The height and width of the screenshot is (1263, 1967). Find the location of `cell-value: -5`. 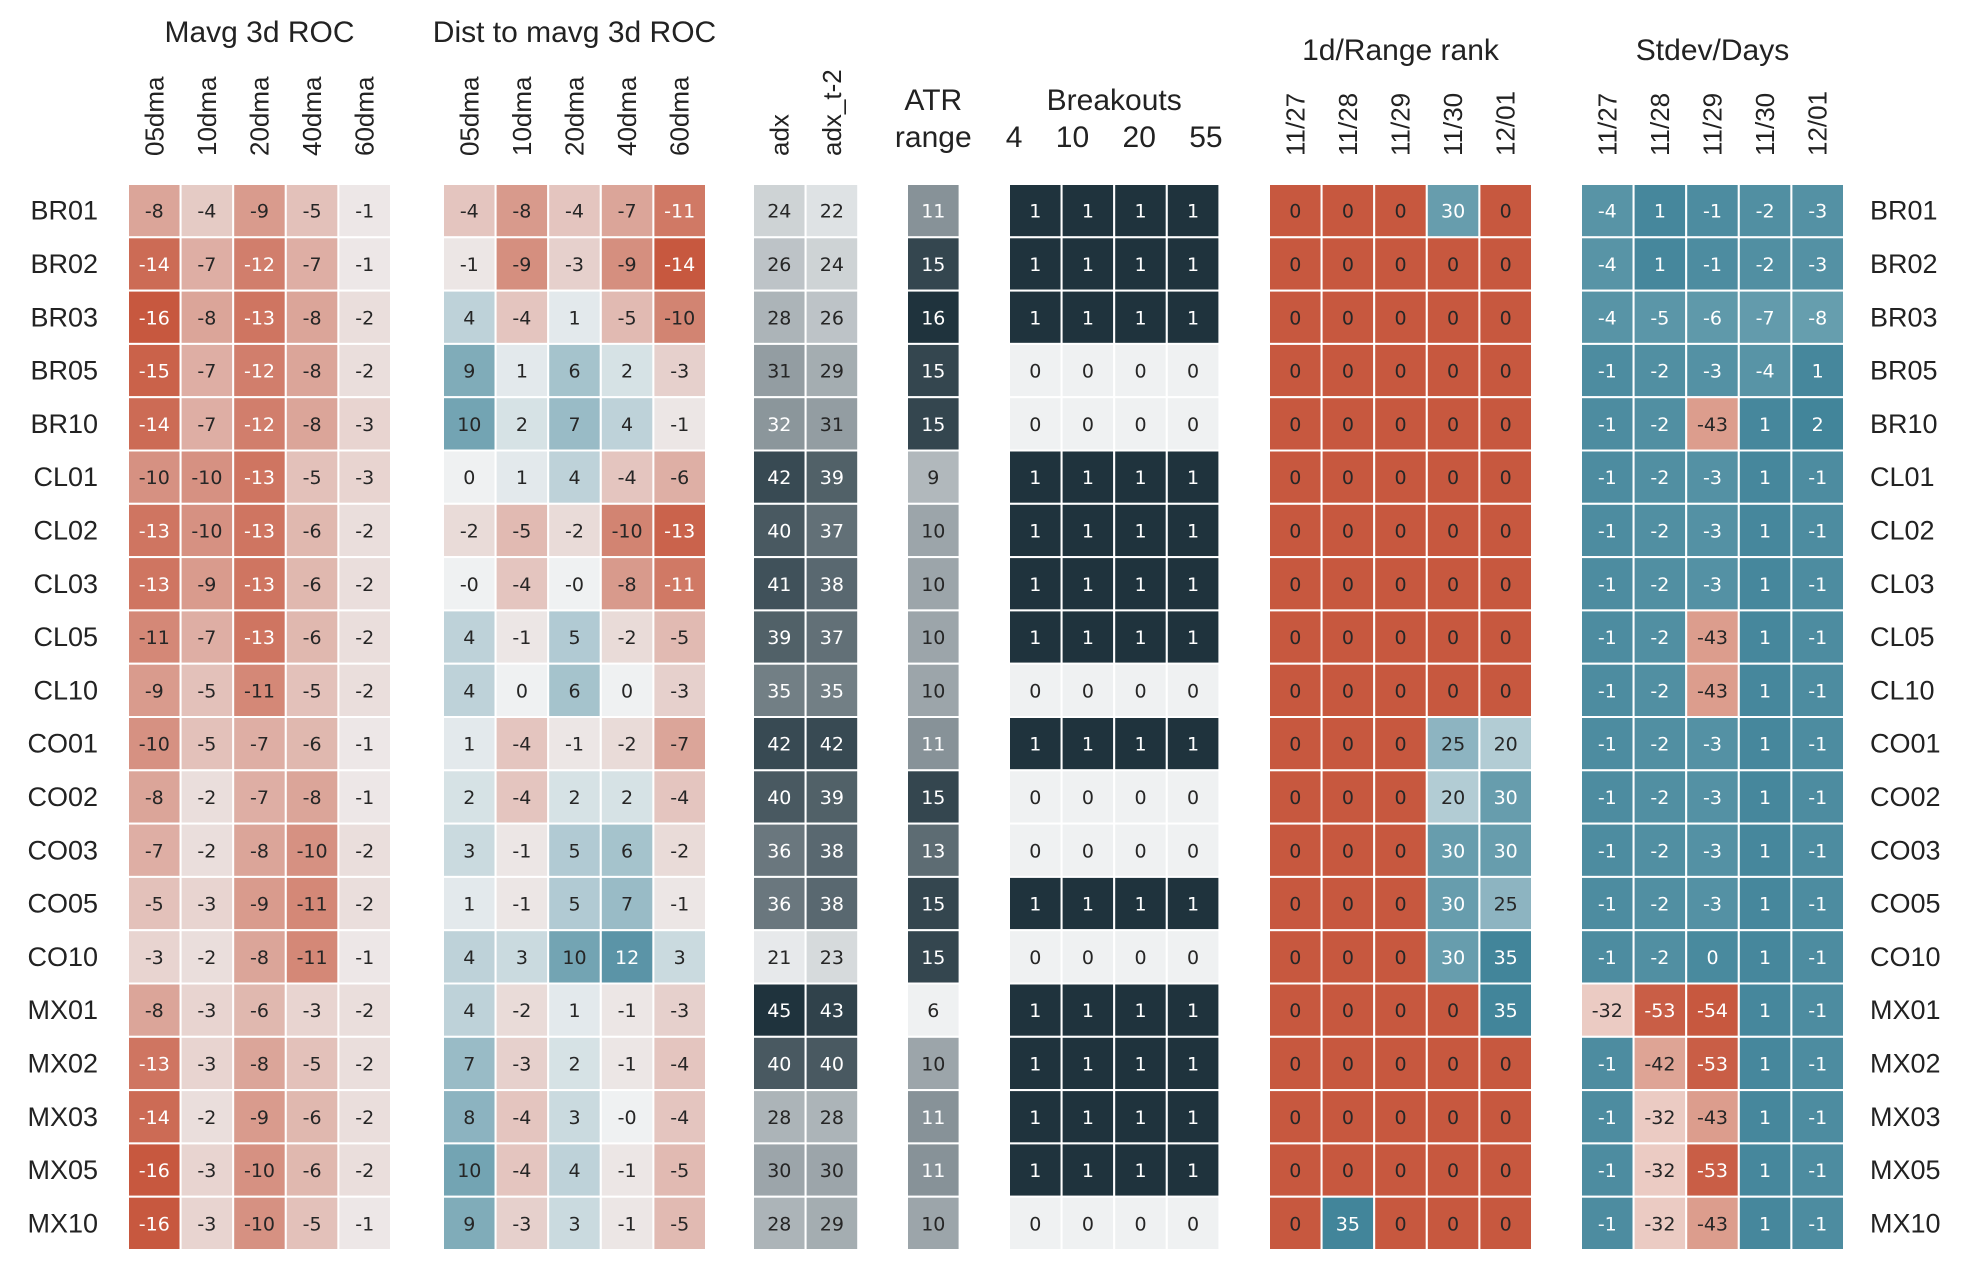

cell-value: -5 is located at coordinates (312, 1224).